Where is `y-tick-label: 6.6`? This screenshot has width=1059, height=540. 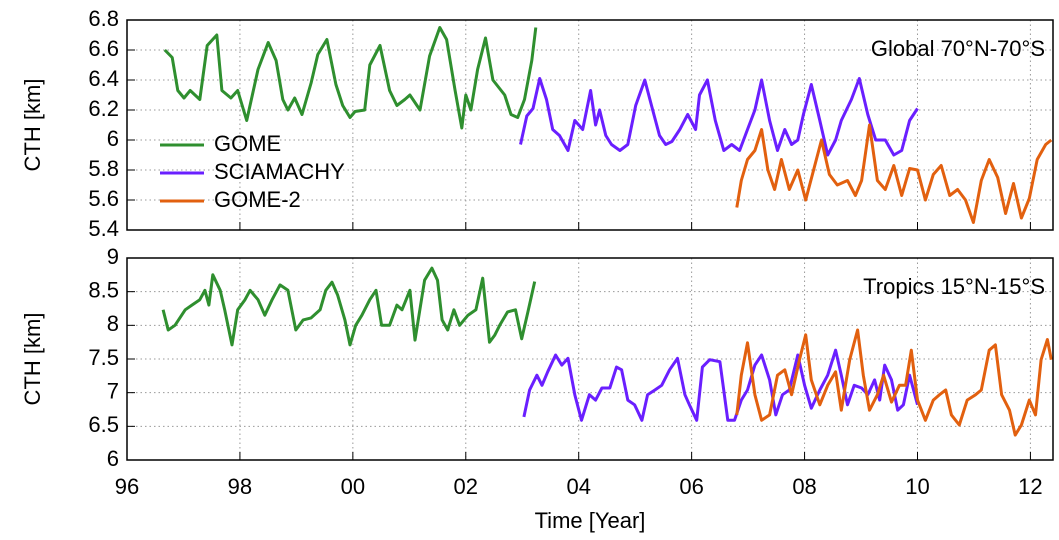
y-tick-label: 6.6 is located at coordinates (103, 48).